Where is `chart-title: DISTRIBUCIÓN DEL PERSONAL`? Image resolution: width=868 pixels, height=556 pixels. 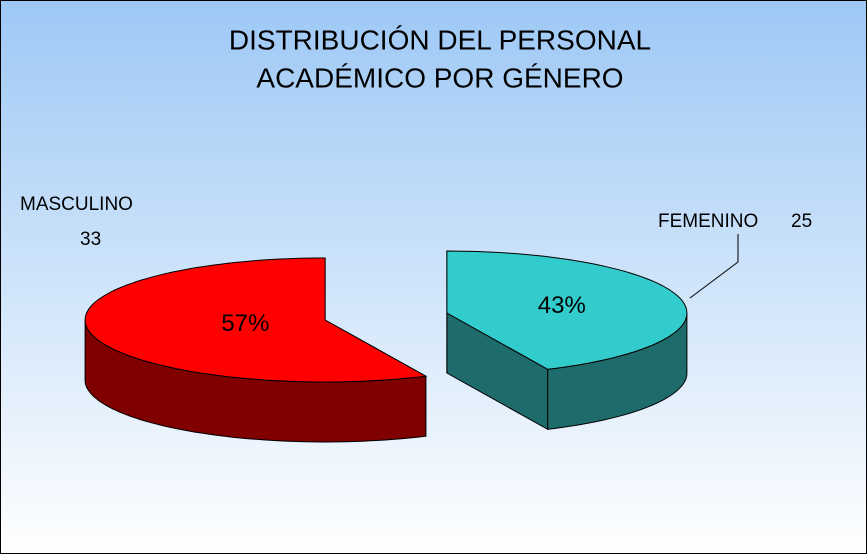
chart-title: DISTRIBUCIÓN DEL PERSONAL is located at coordinates (440, 39).